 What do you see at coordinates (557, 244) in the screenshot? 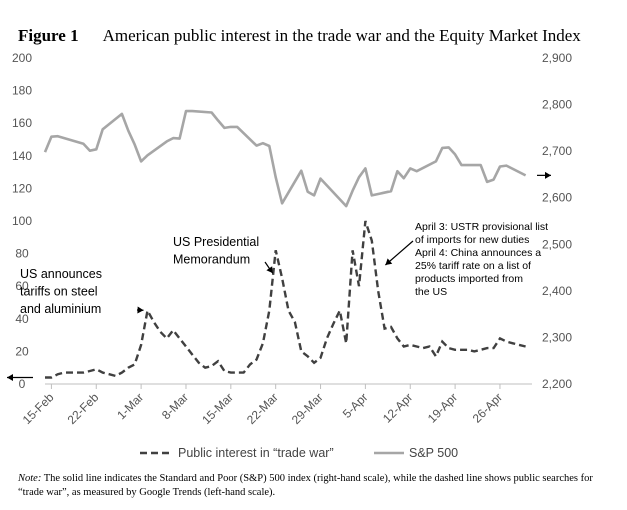
I see `right-tick-label: 2,500` at bounding box center [557, 244].